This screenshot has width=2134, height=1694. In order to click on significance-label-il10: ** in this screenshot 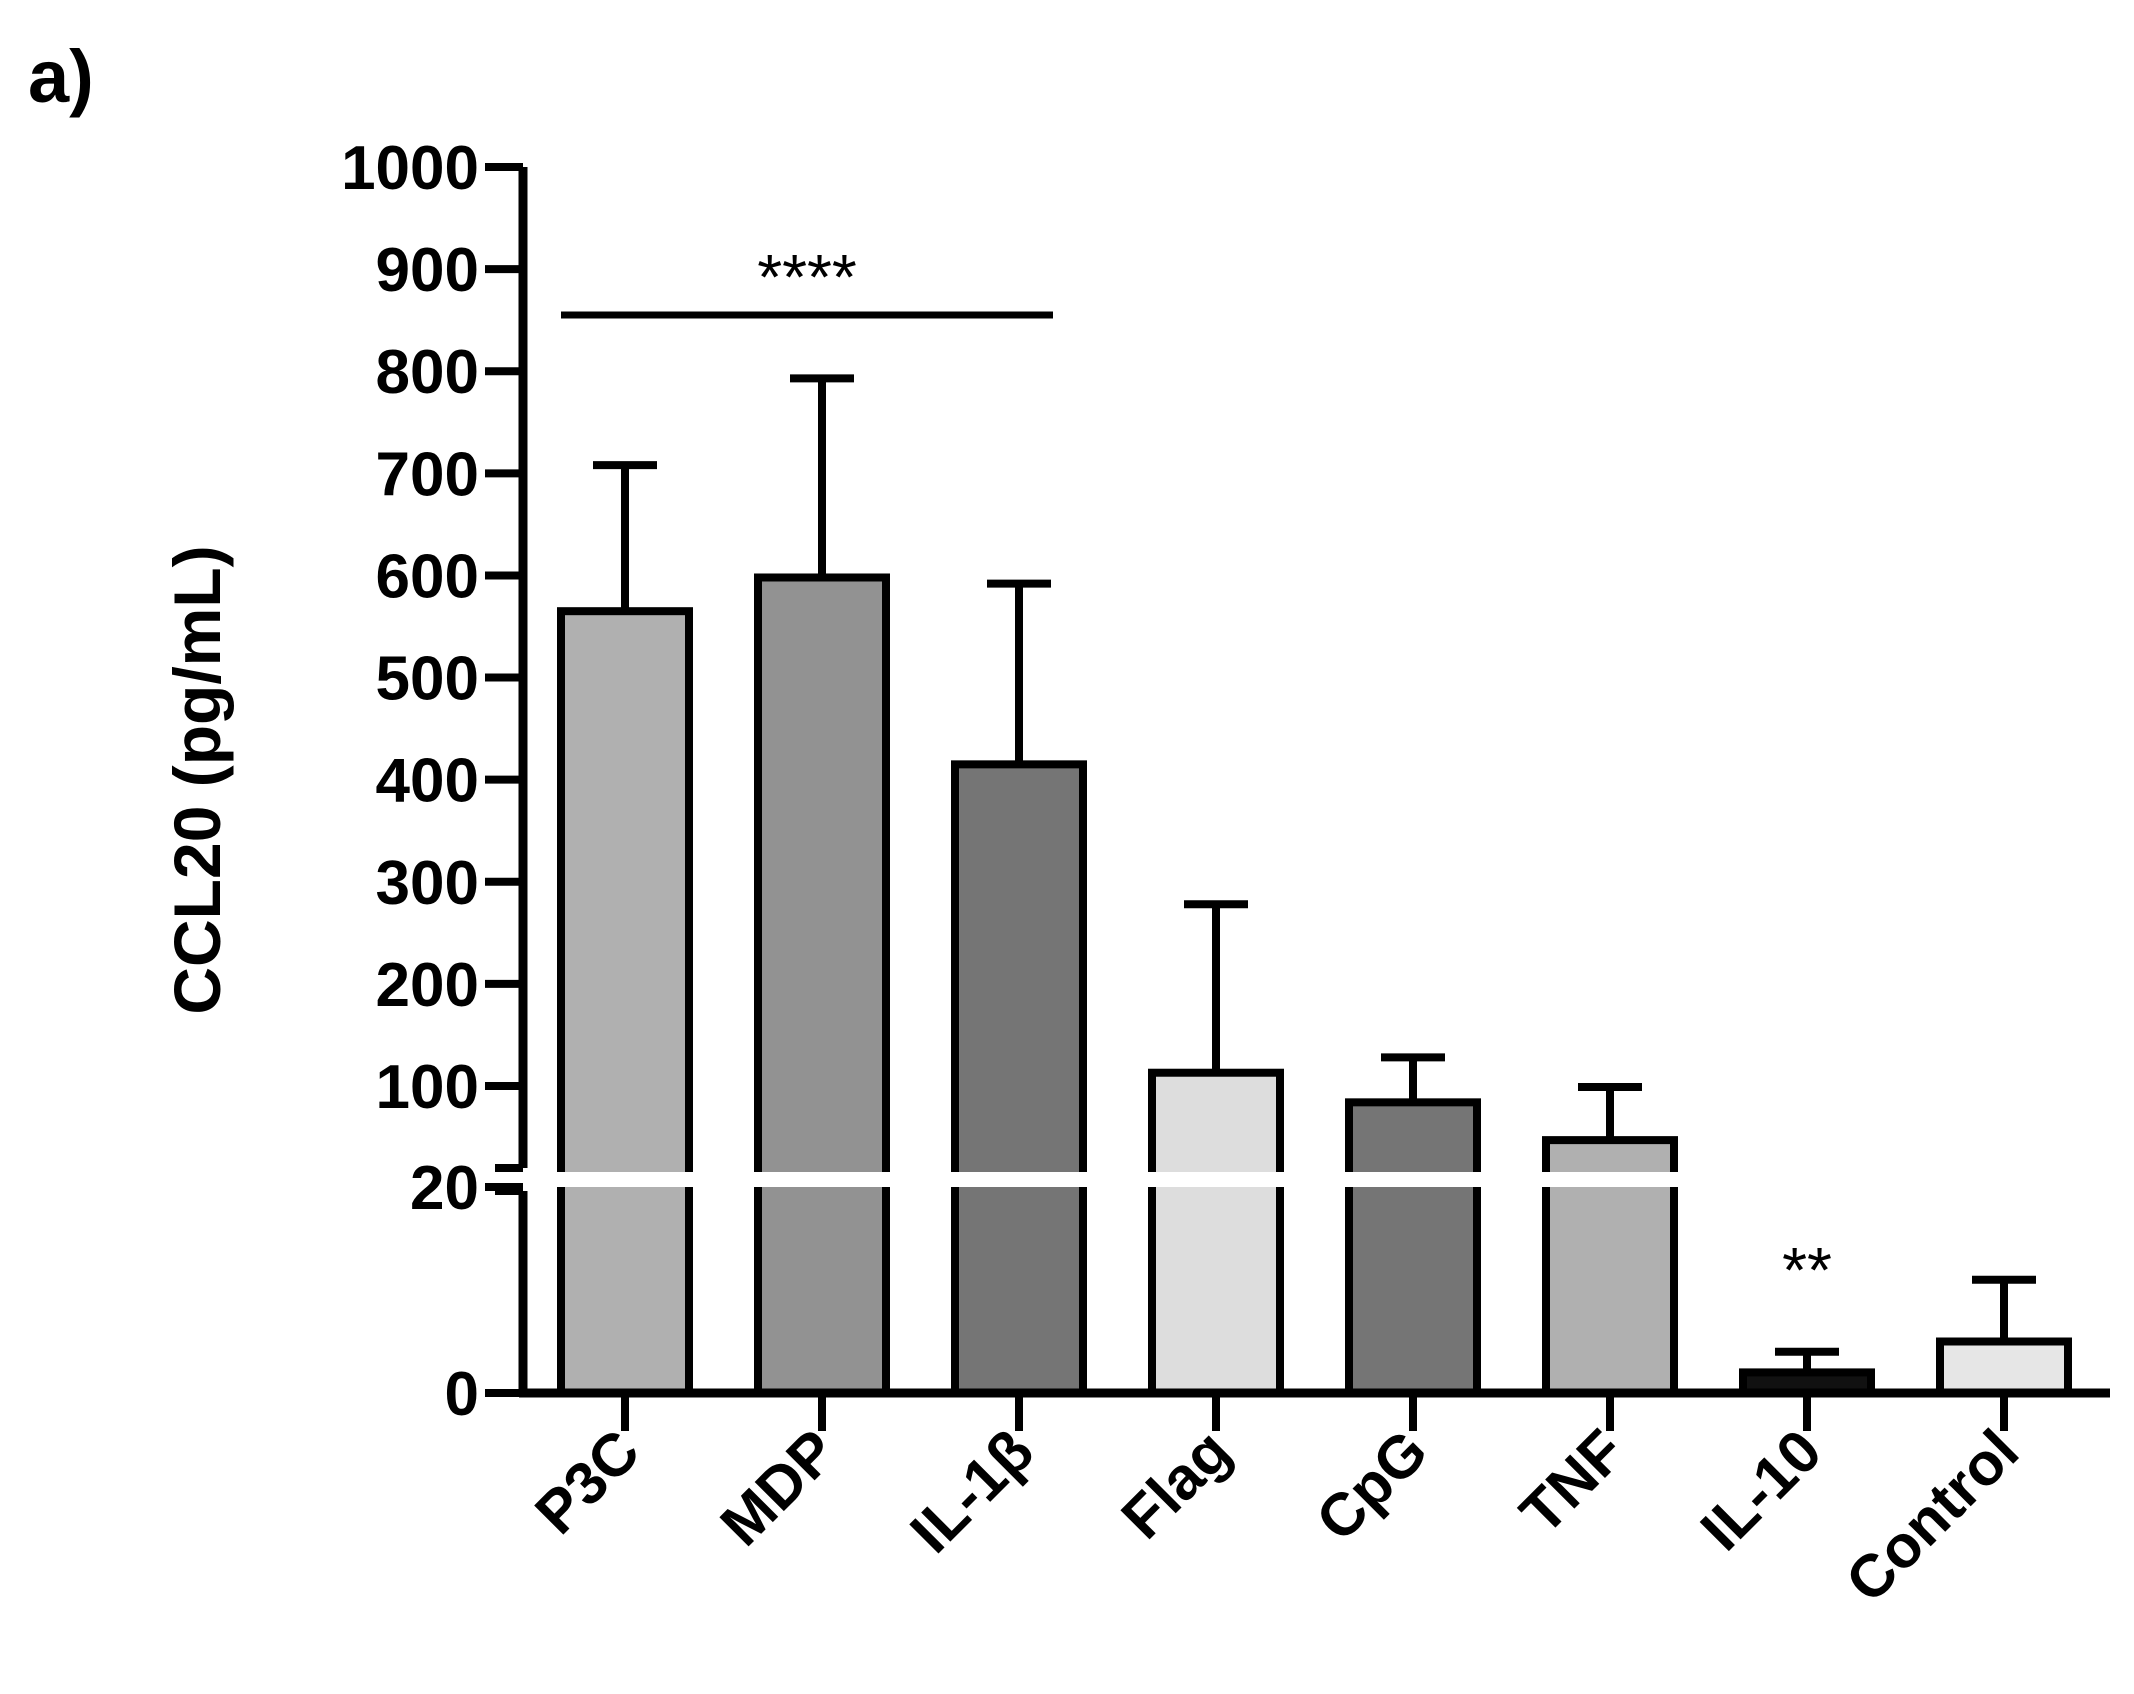, I will do `click(1807, 1270)`.